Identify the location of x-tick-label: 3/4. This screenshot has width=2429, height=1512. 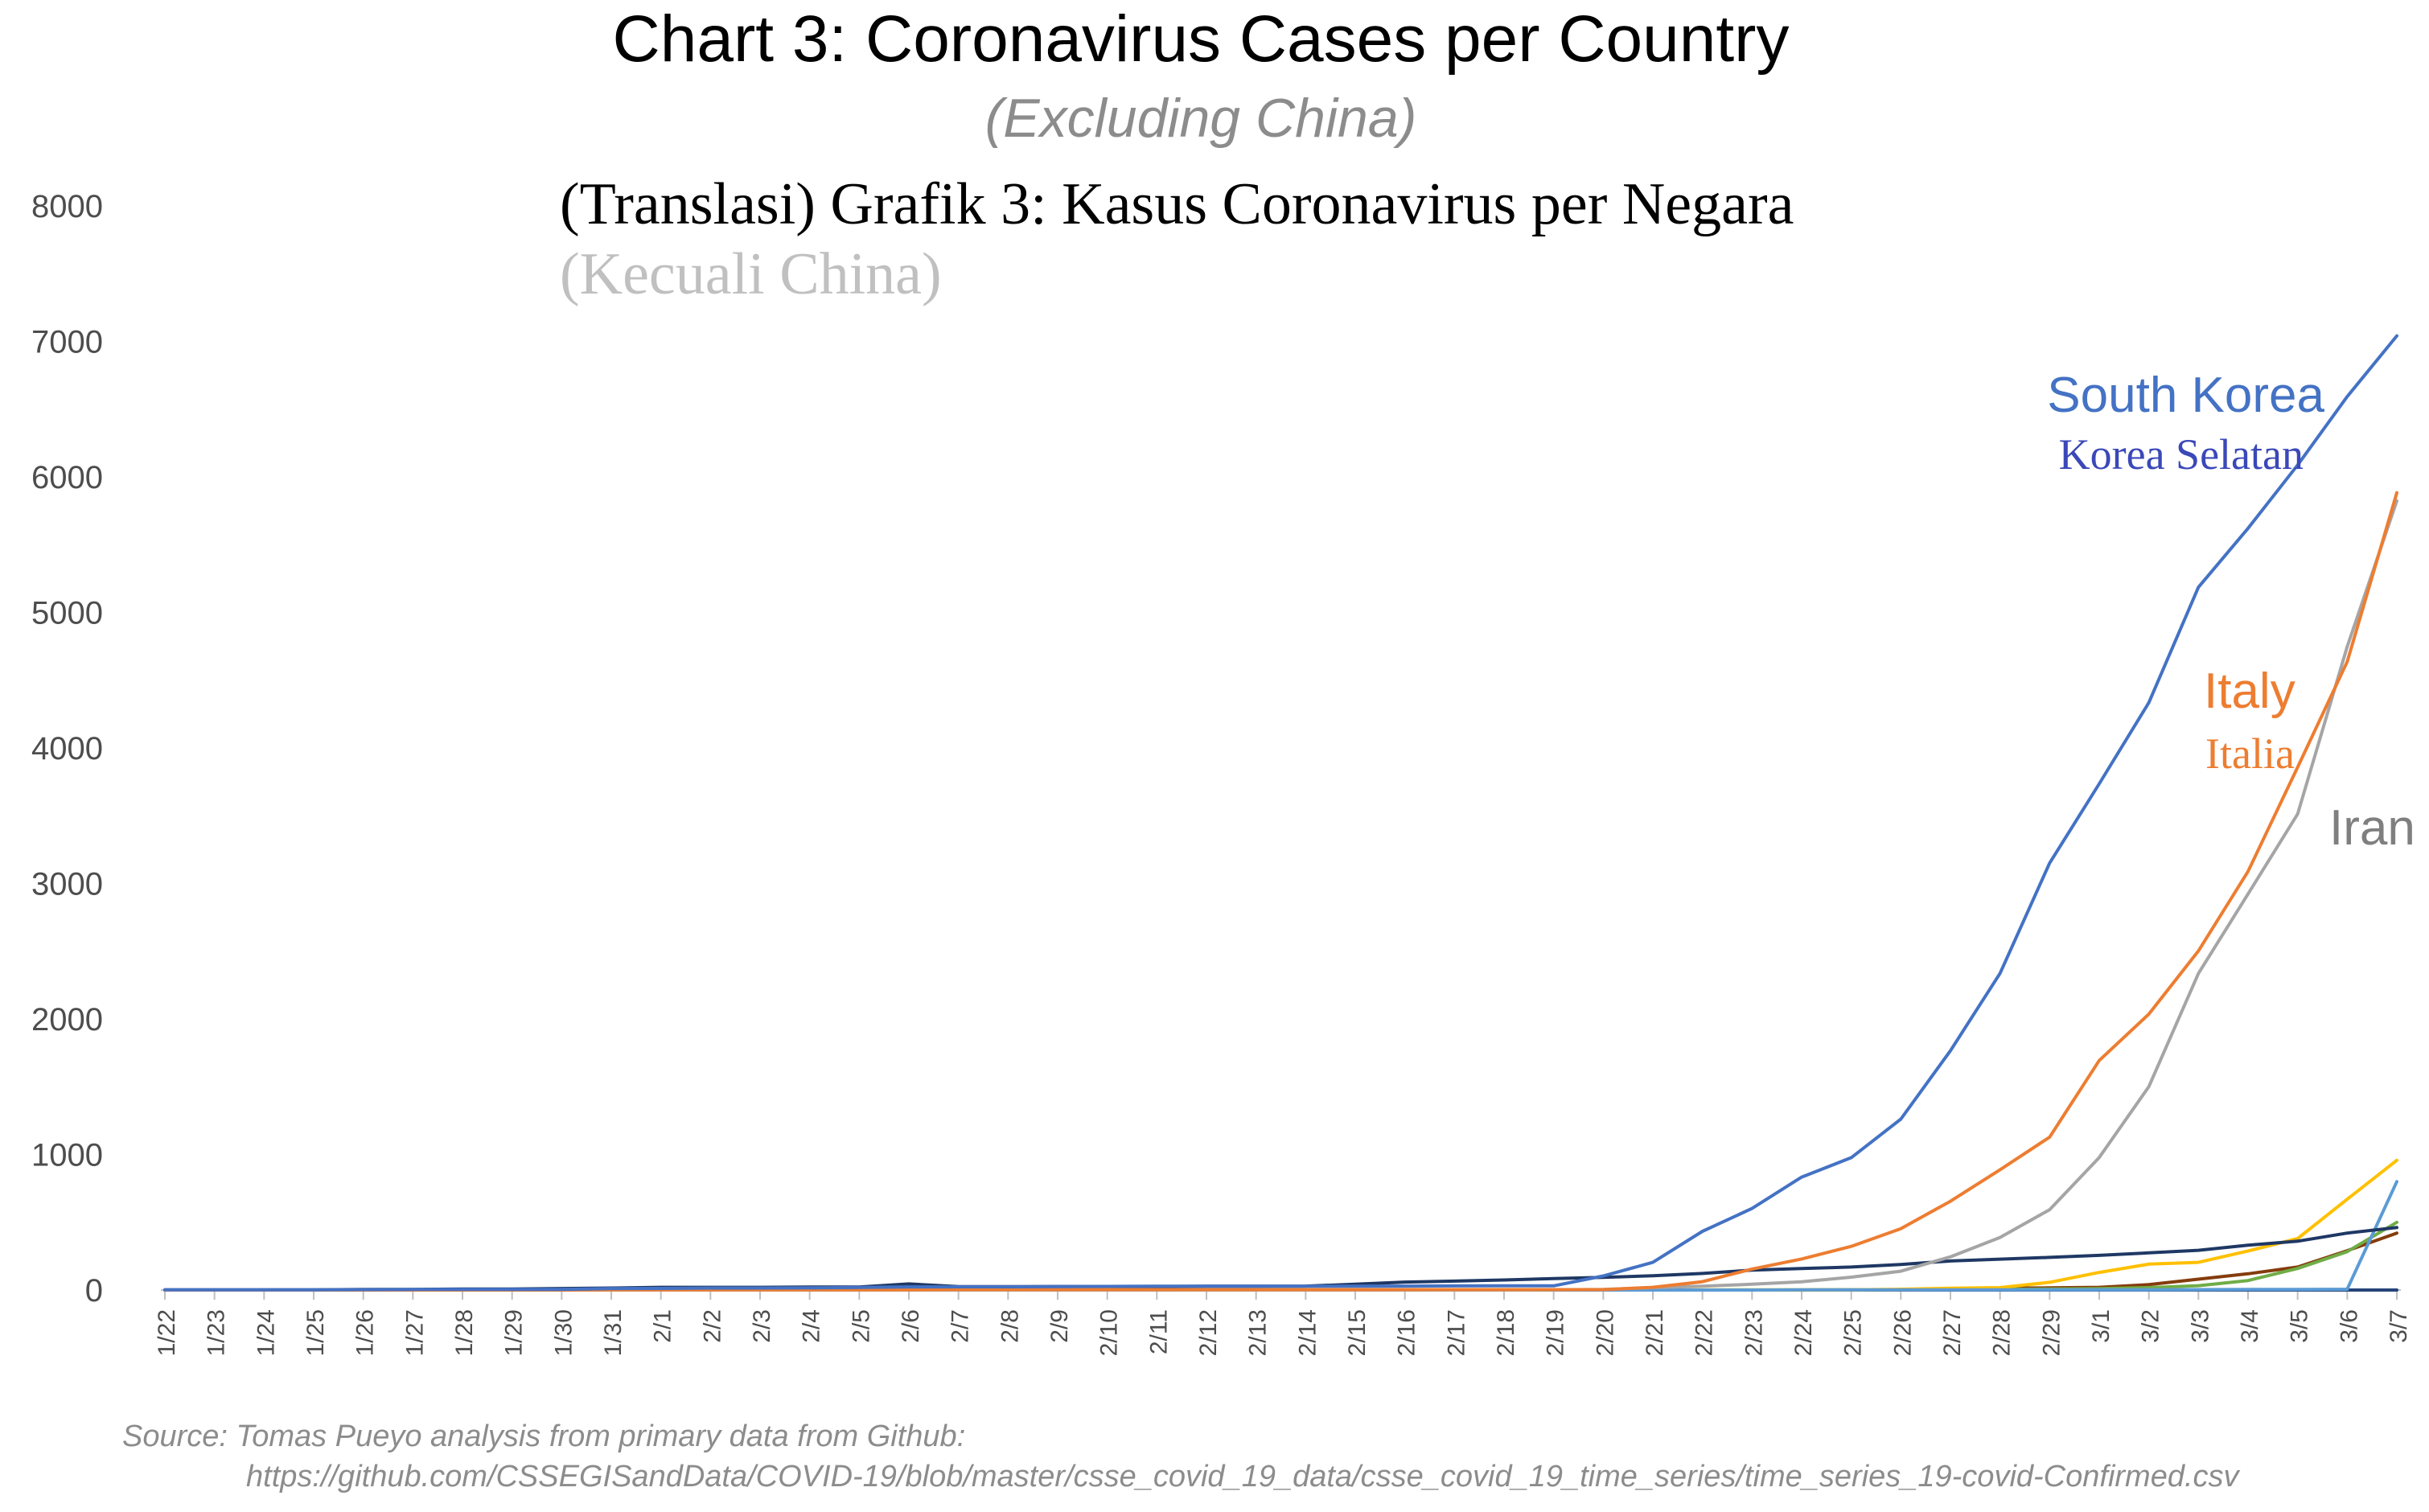
(2250, 1326).